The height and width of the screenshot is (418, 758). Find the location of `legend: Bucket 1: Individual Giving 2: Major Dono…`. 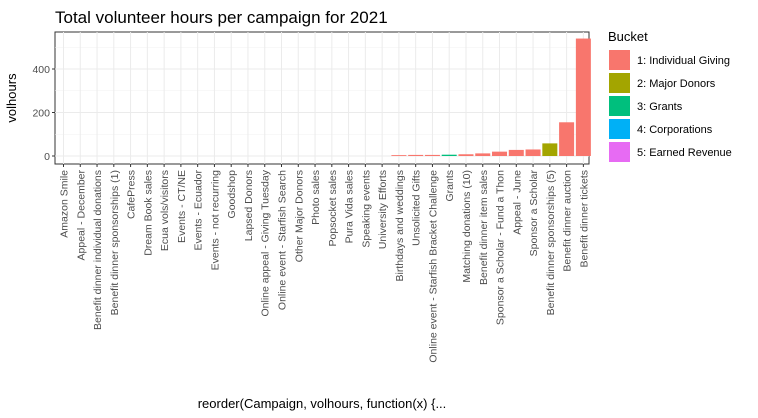

legend: Bucket 1: Individual Giving 2: Major Dono… is located at coordinates (670, 95).